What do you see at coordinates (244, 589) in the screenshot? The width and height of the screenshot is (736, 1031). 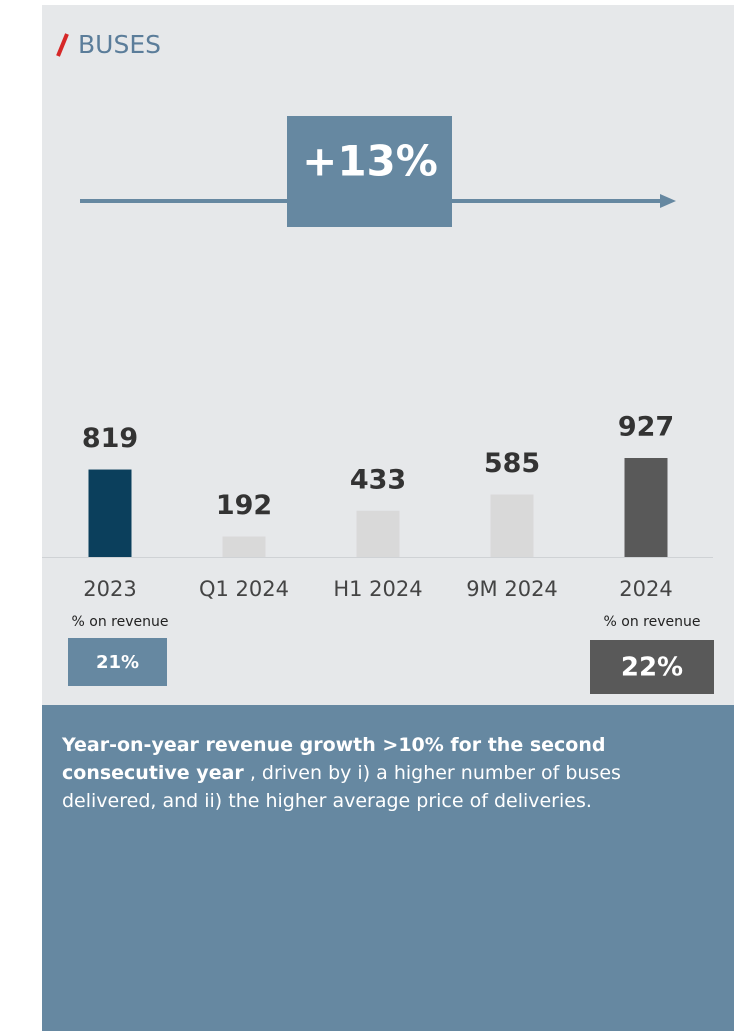 I see `x-tick-label: Q1 2024` at bounding box center [244, 589].